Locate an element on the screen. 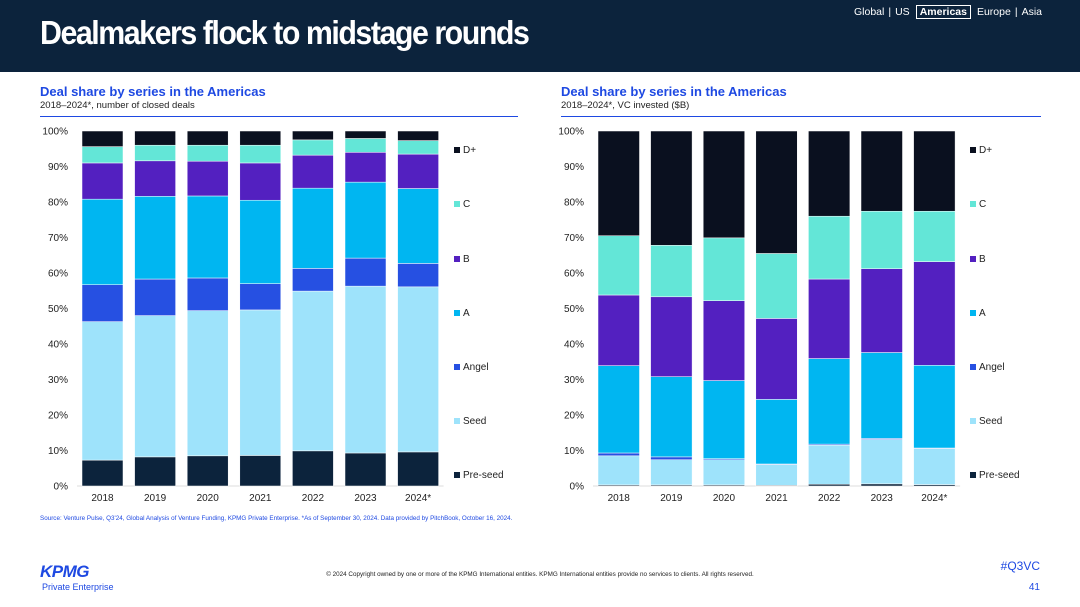 Image resolution: width=1080 pixels, height=607 pixels. bar-segment-c-2018 is located at coordinates (618, 265).